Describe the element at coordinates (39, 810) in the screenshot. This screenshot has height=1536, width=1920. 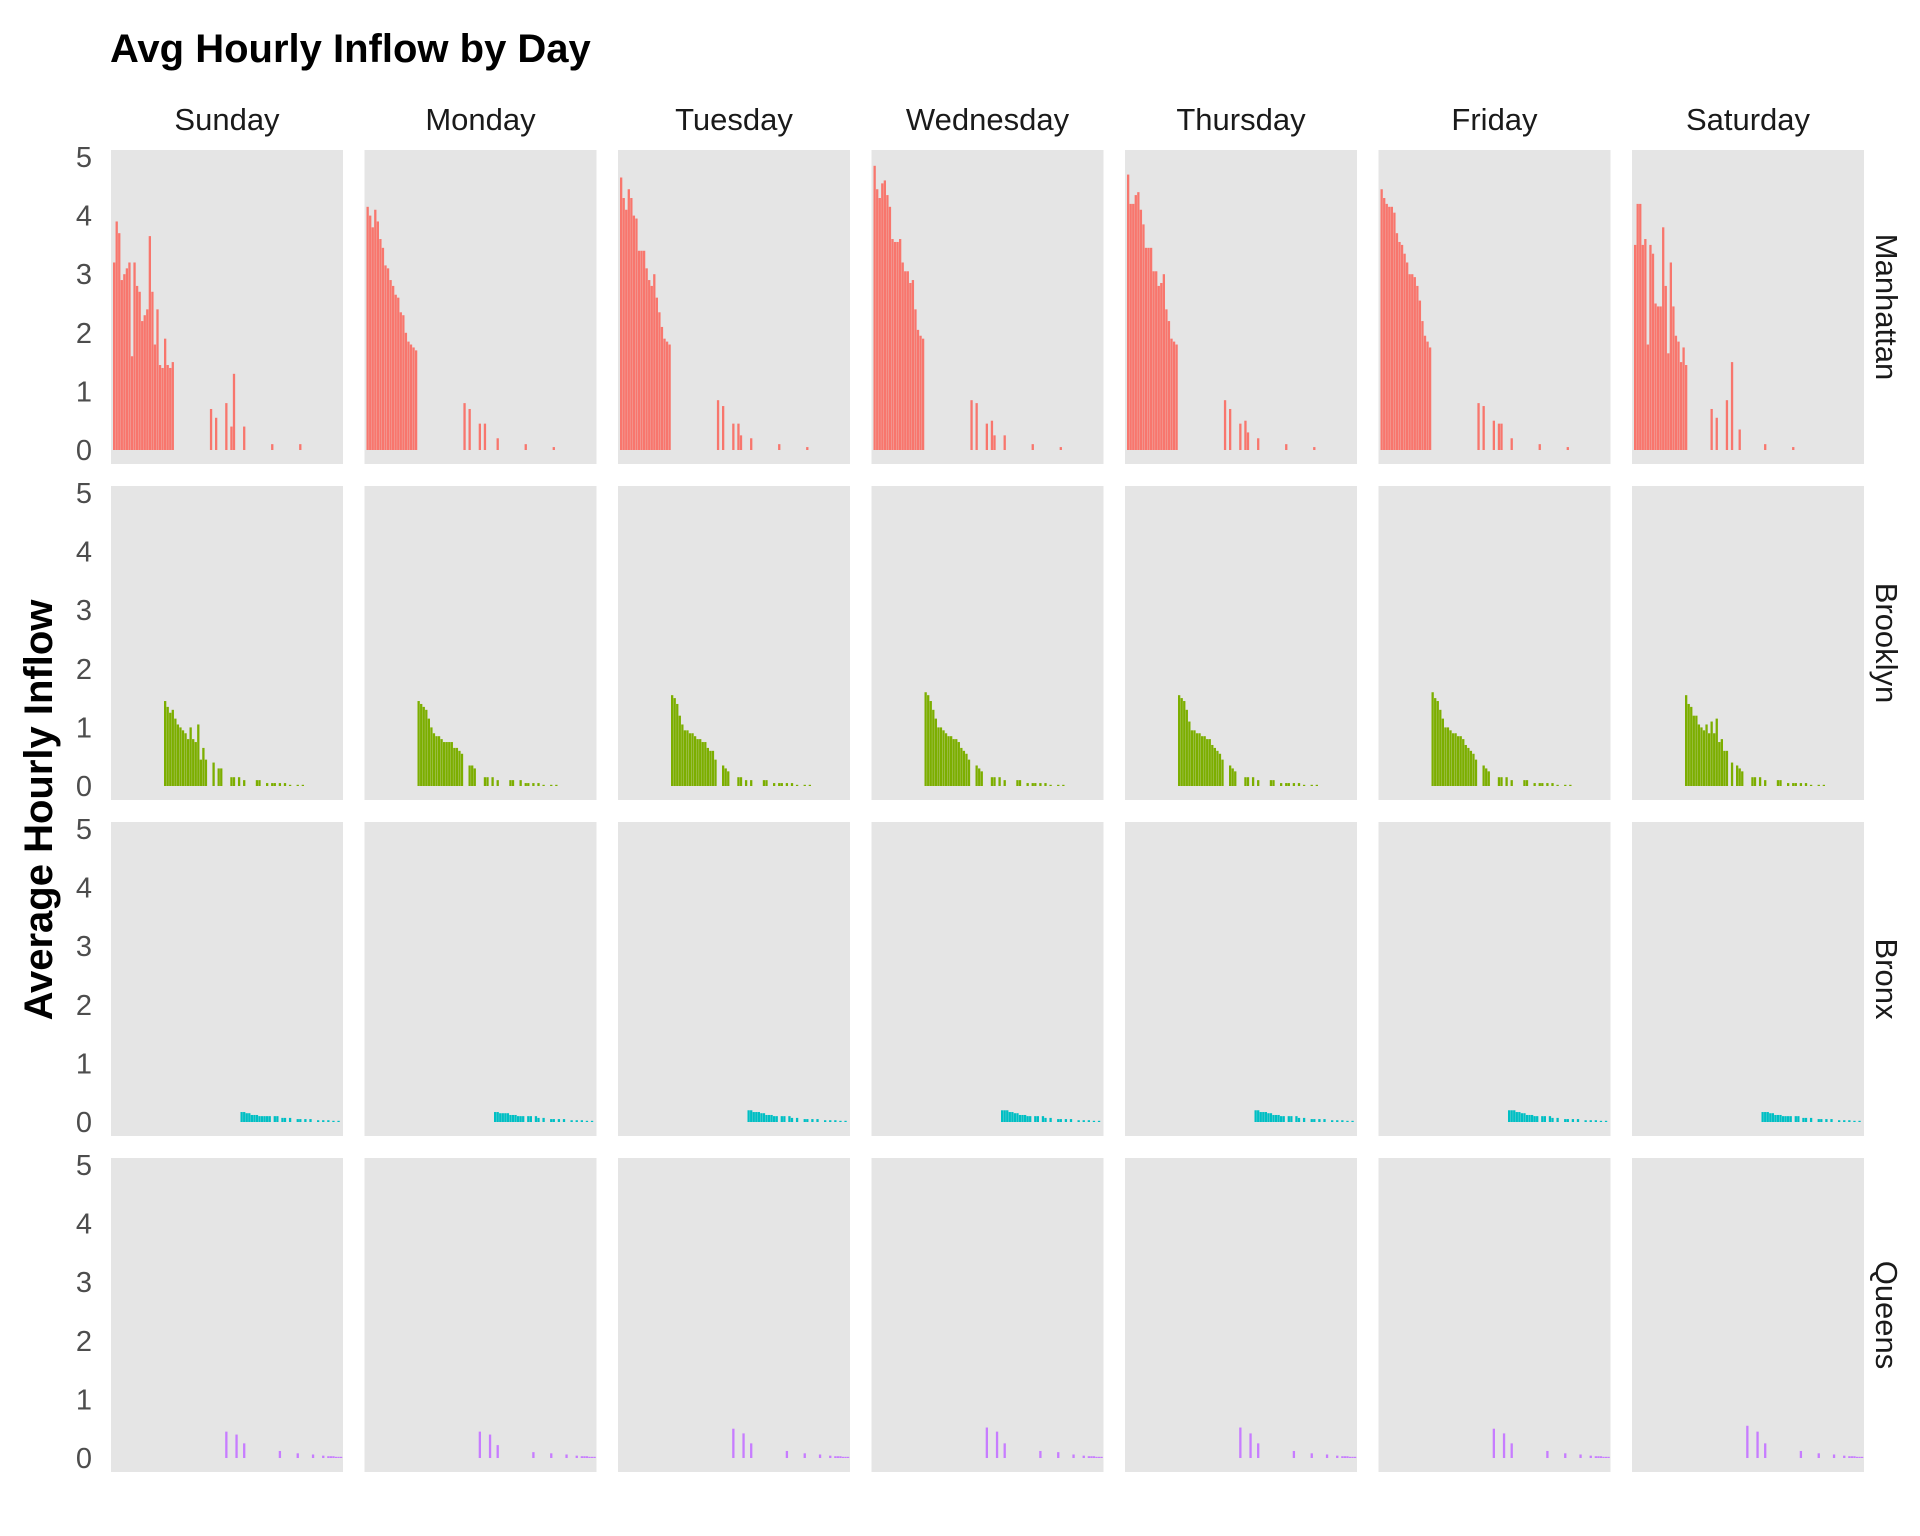
I see `y-axis-label: Average Hourly Inflow` at that location.